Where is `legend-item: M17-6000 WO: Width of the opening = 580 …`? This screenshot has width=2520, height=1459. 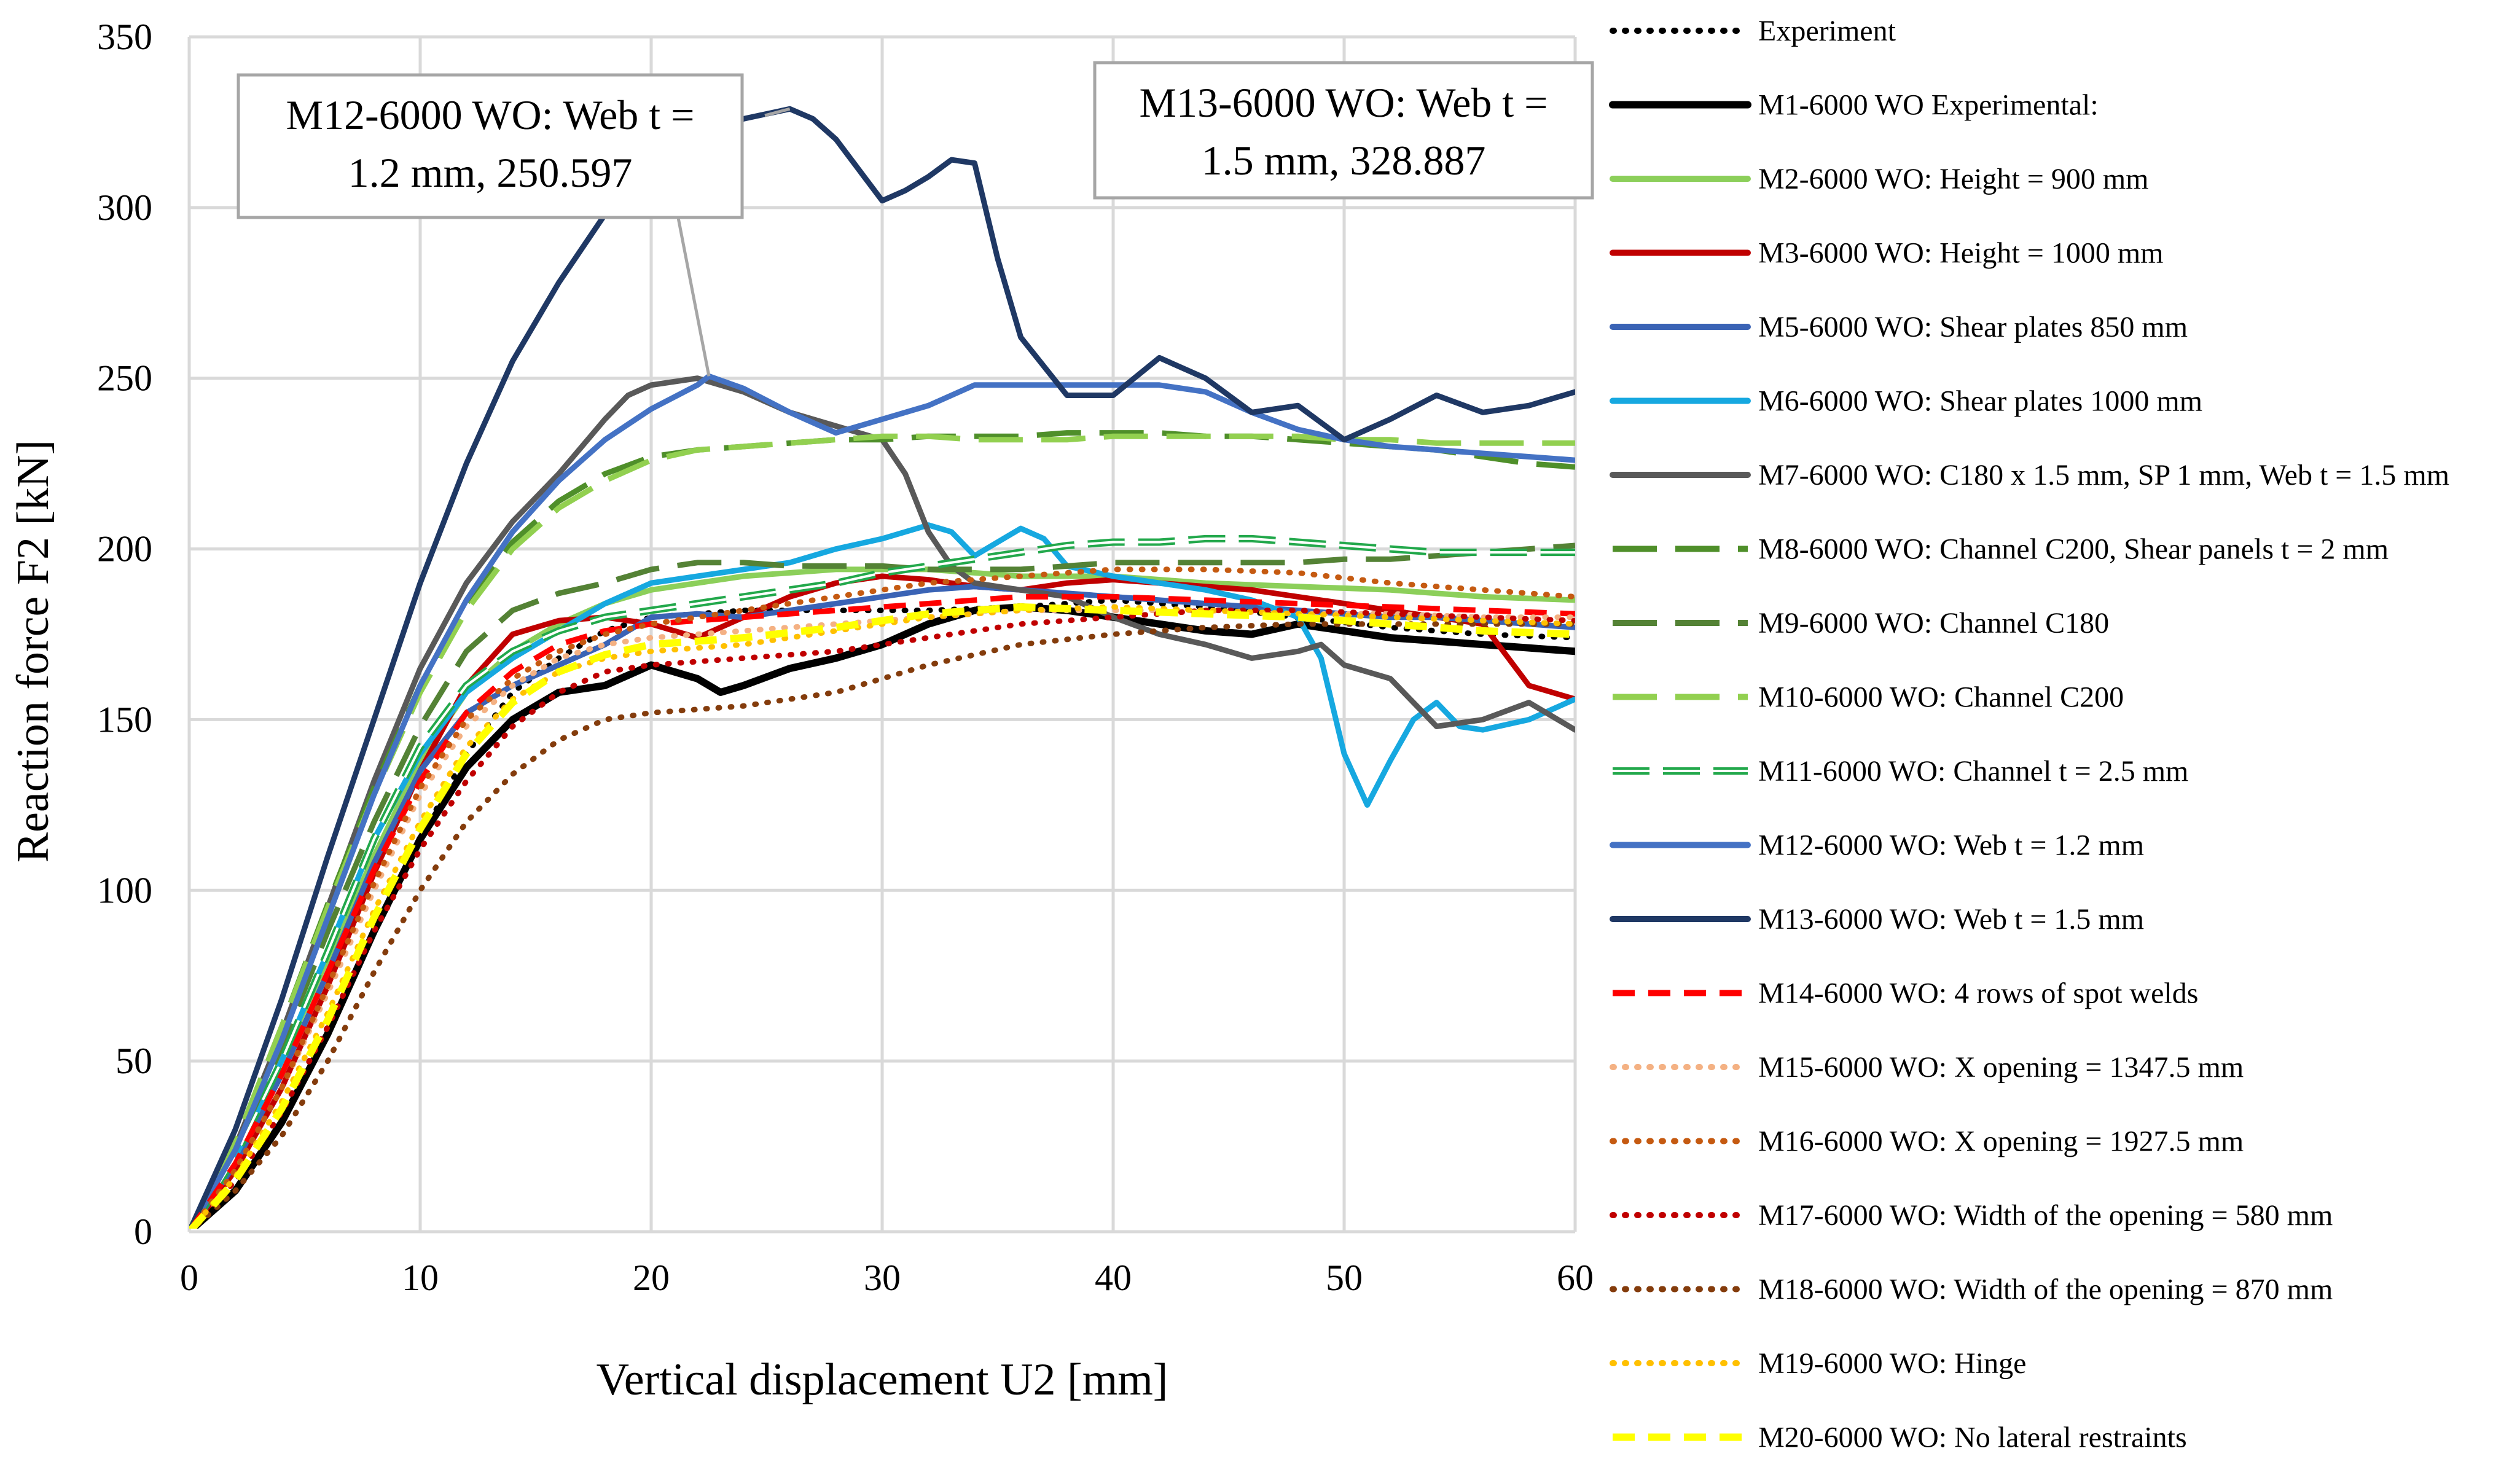
legend-item: M17-6000 WO: Width of the opening = 580 … is located at coordinates (1971, 1215).